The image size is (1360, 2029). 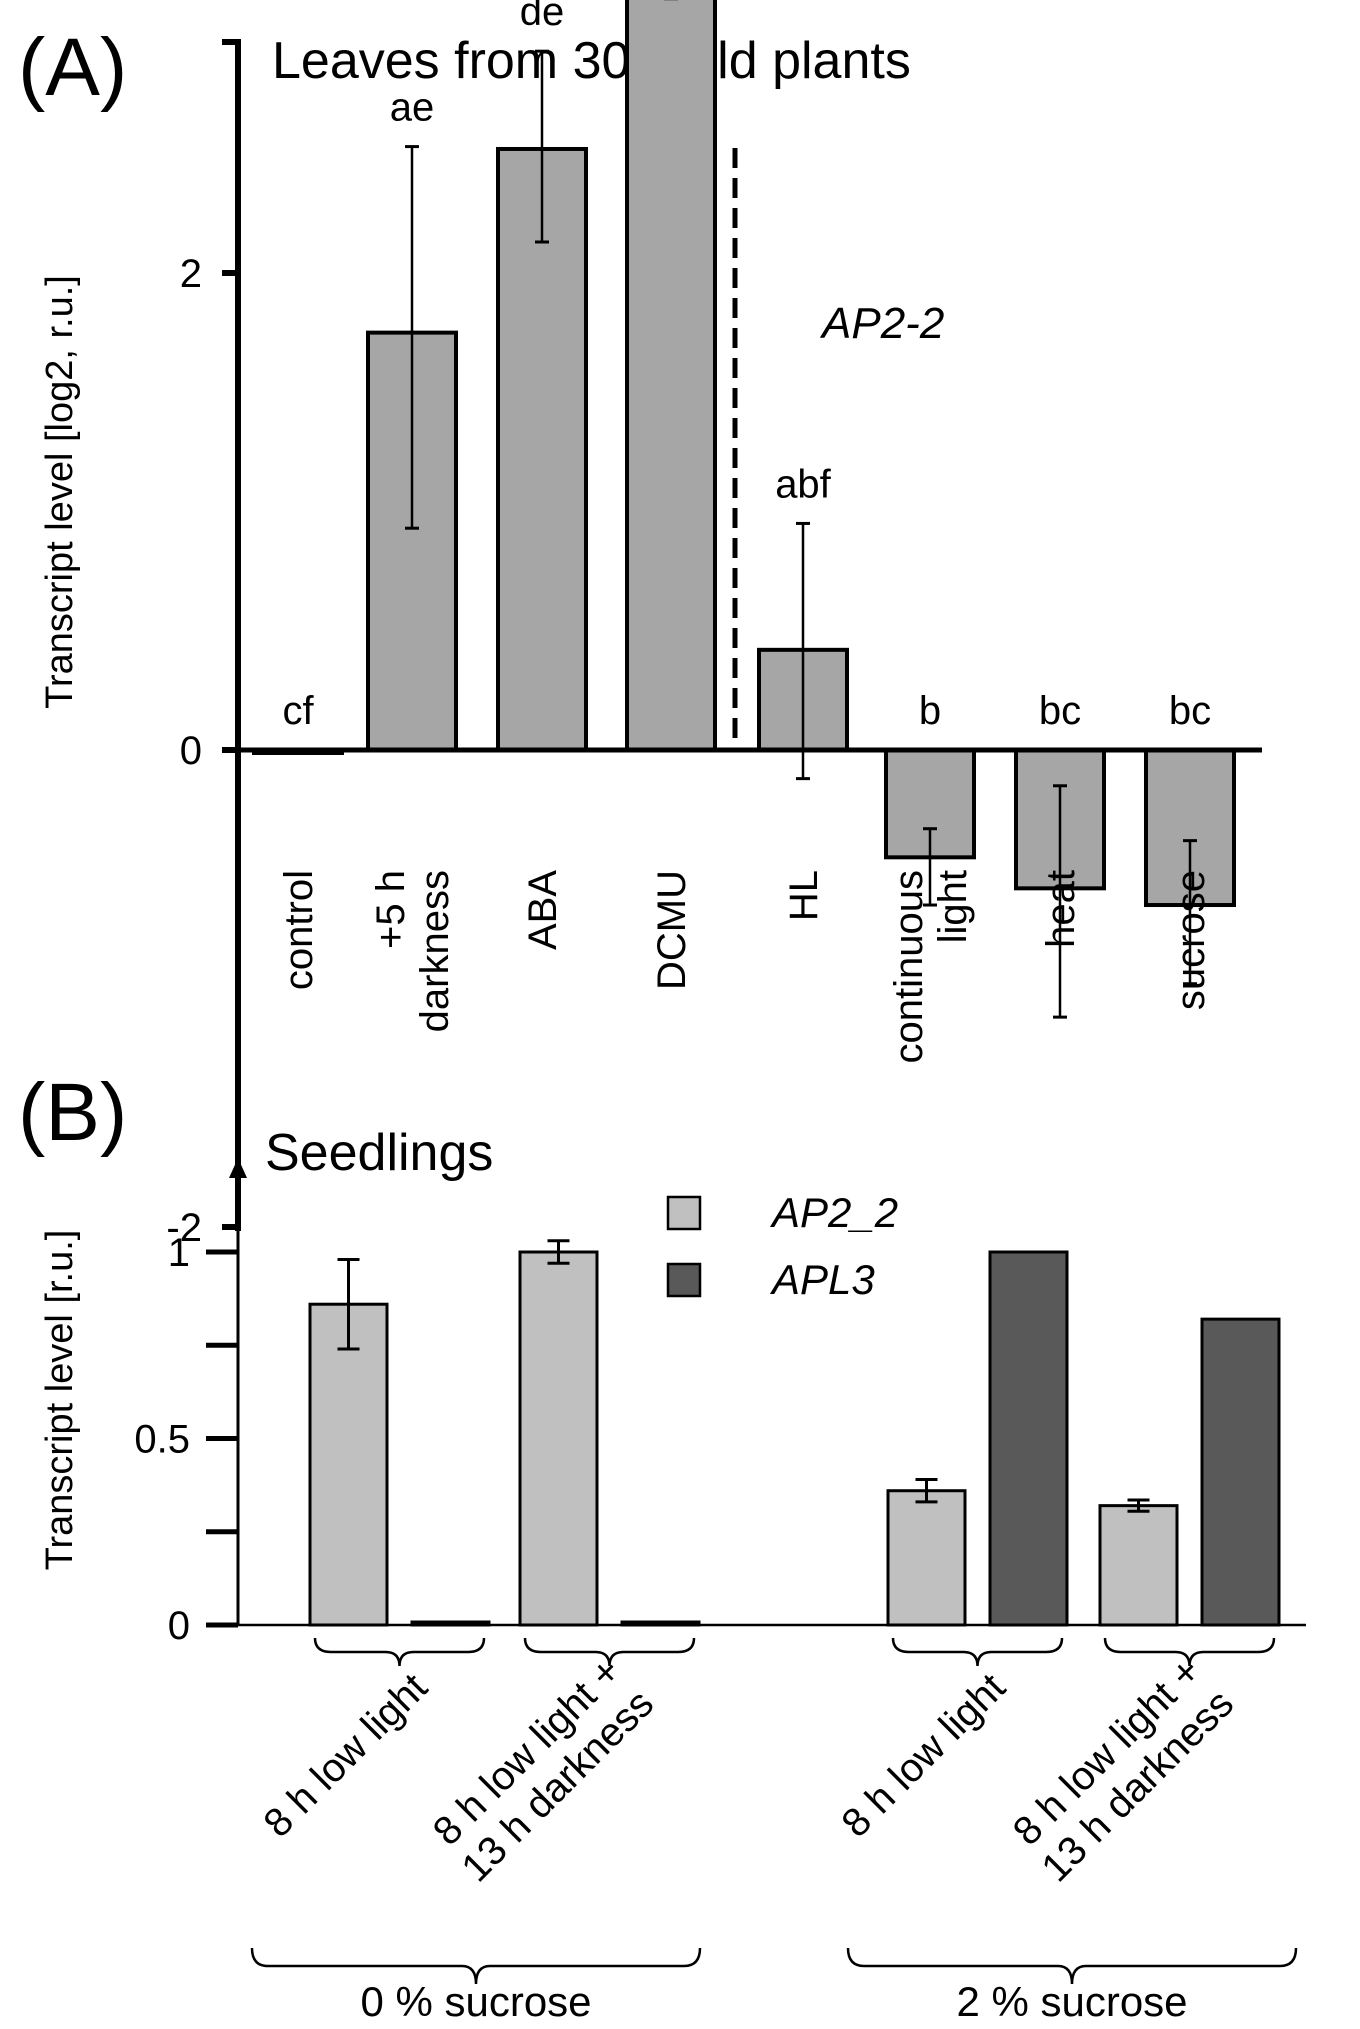 What do you see at coordinates (591, 61) in the screenshot?
I see `panel-a-title: Leaves from 30 d old plants` at bounding box center [591, 61].